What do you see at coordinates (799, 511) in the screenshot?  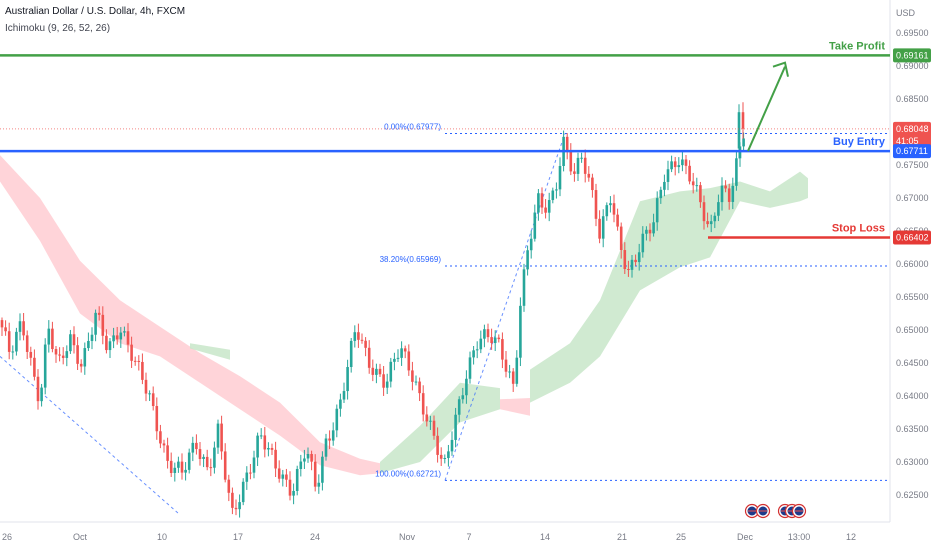 I see `us-flag-icon` at bounding box center [799, 511].